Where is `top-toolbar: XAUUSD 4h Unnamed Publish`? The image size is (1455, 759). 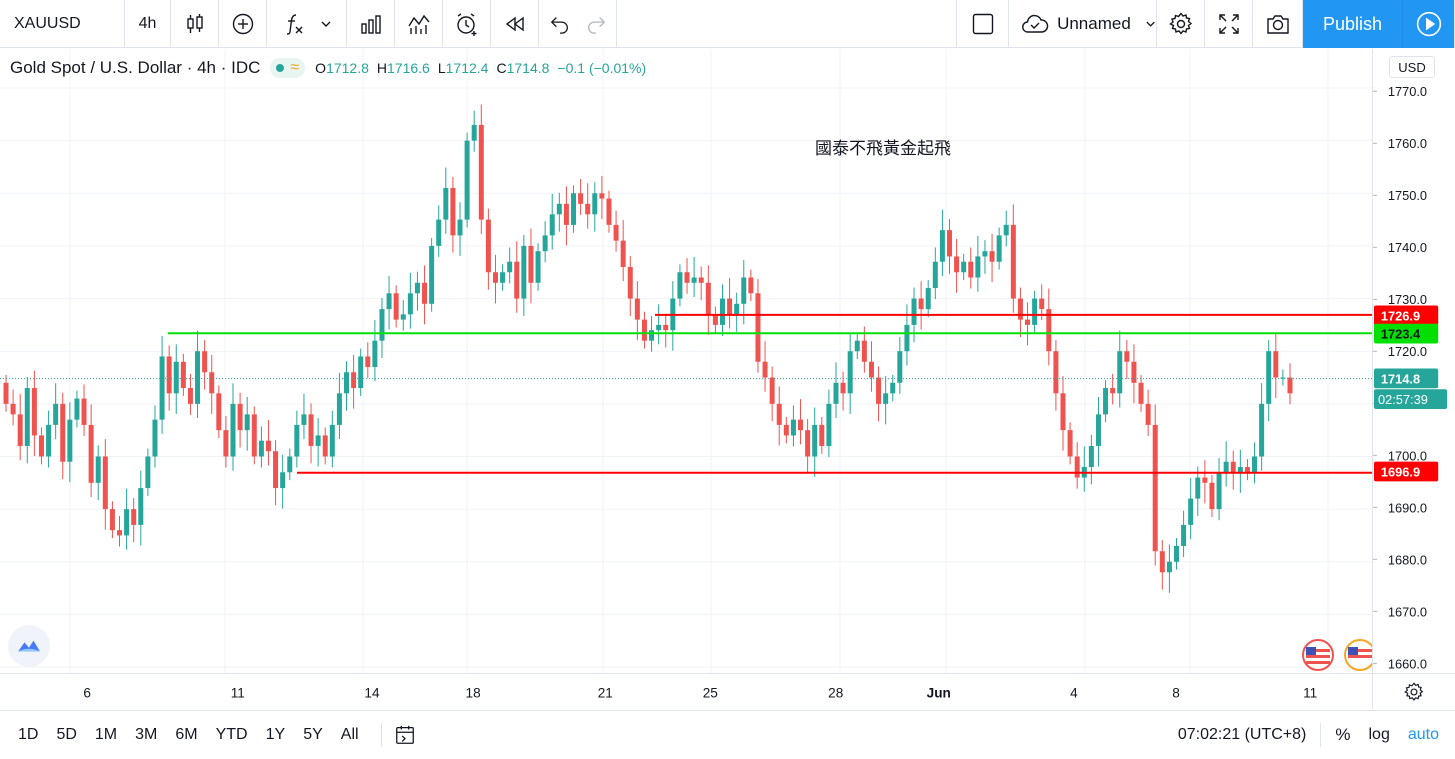 top-toolbar: XAUUSD 4h Unnamed Publish is located at coordinates (727, 24).